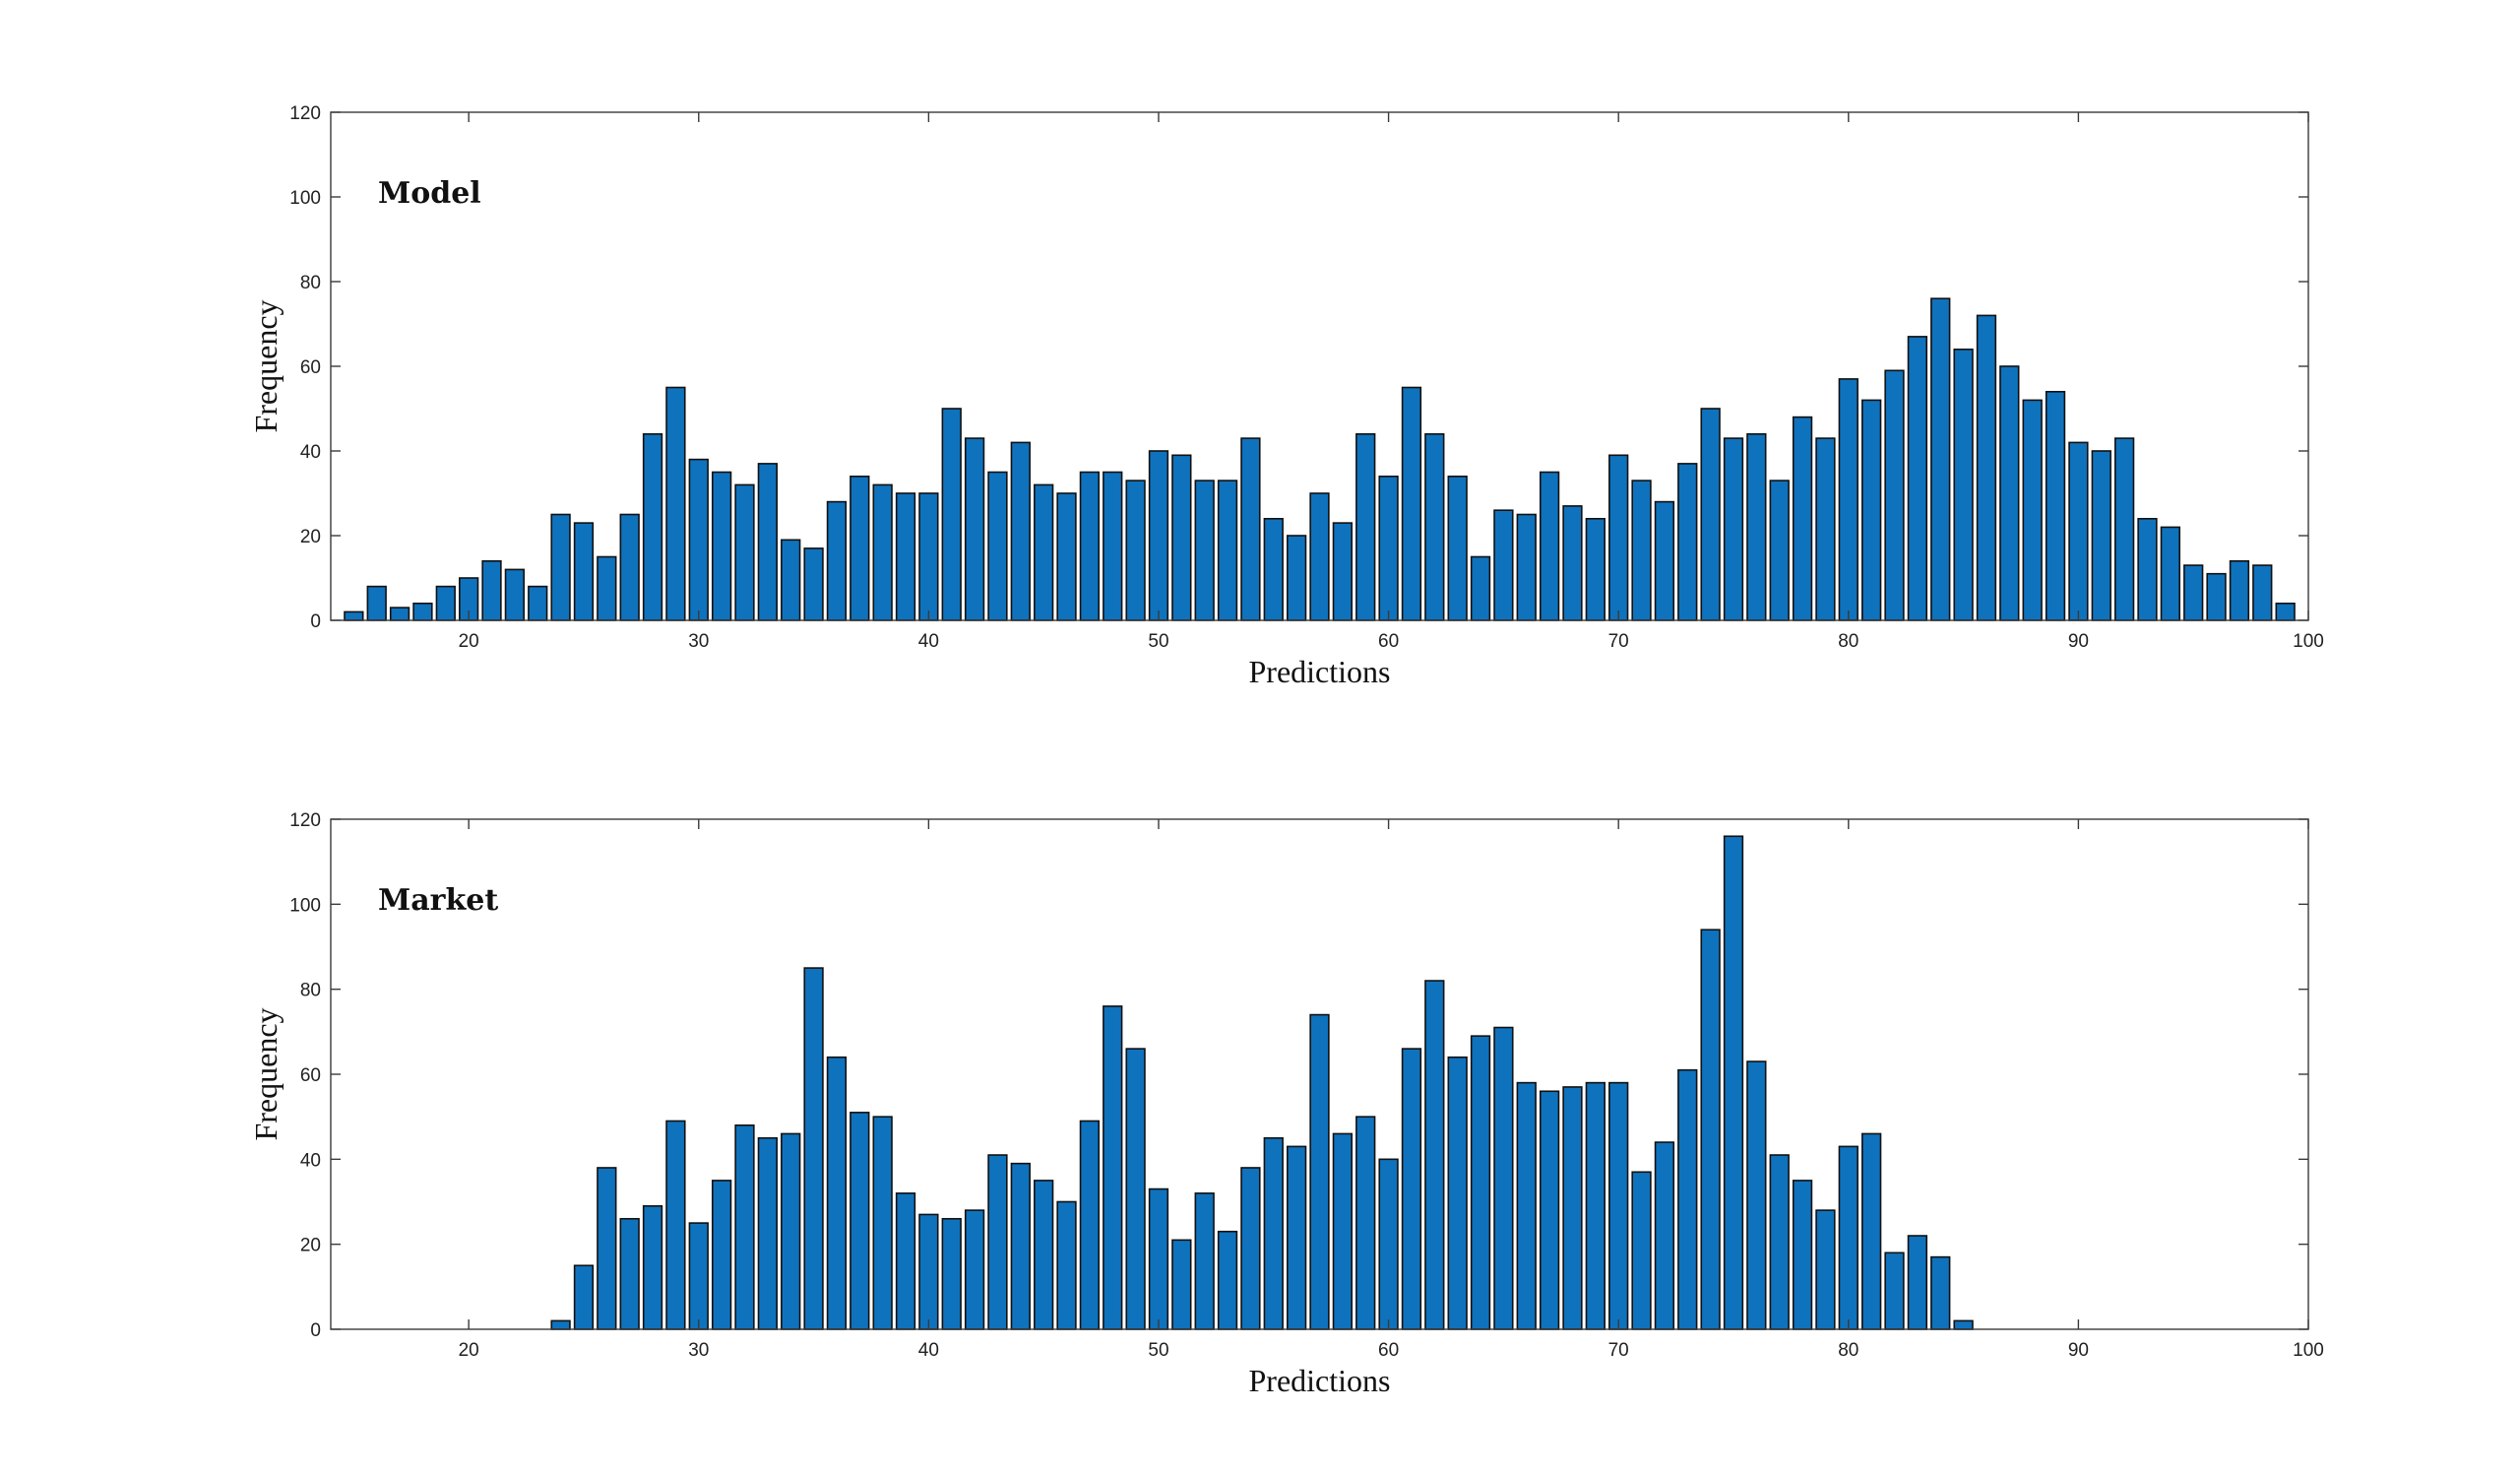  What do you see at coordinates (2308, 1350) in the screenshot?
I see `x-tick-label: 100` at bounding box center [2308, 1350].